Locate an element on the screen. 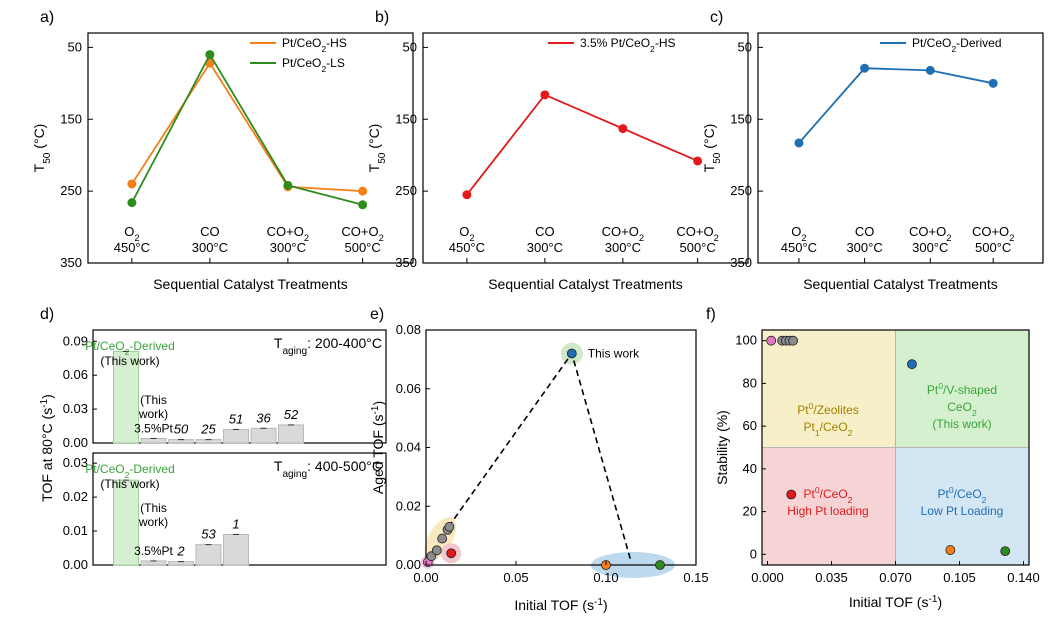  bar-label: 25 is located at coordinates (208, 429).